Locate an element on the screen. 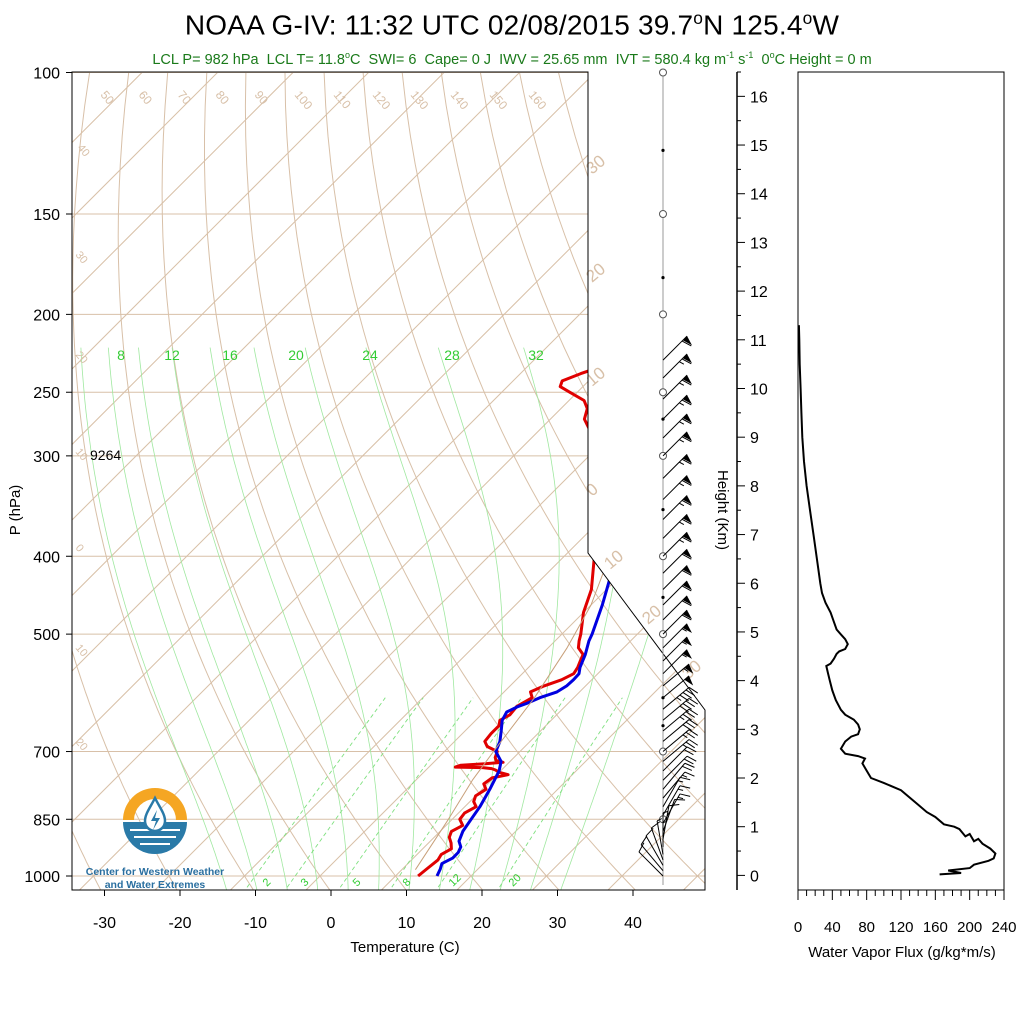  height-tick-label: 16 is located at coordinates (759, 97).